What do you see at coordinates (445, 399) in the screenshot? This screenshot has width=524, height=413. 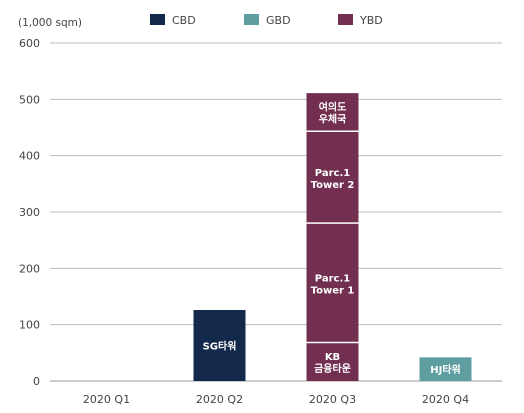 I see `x-tick-label: 2020 Q4` at bounding box center [445, 399].